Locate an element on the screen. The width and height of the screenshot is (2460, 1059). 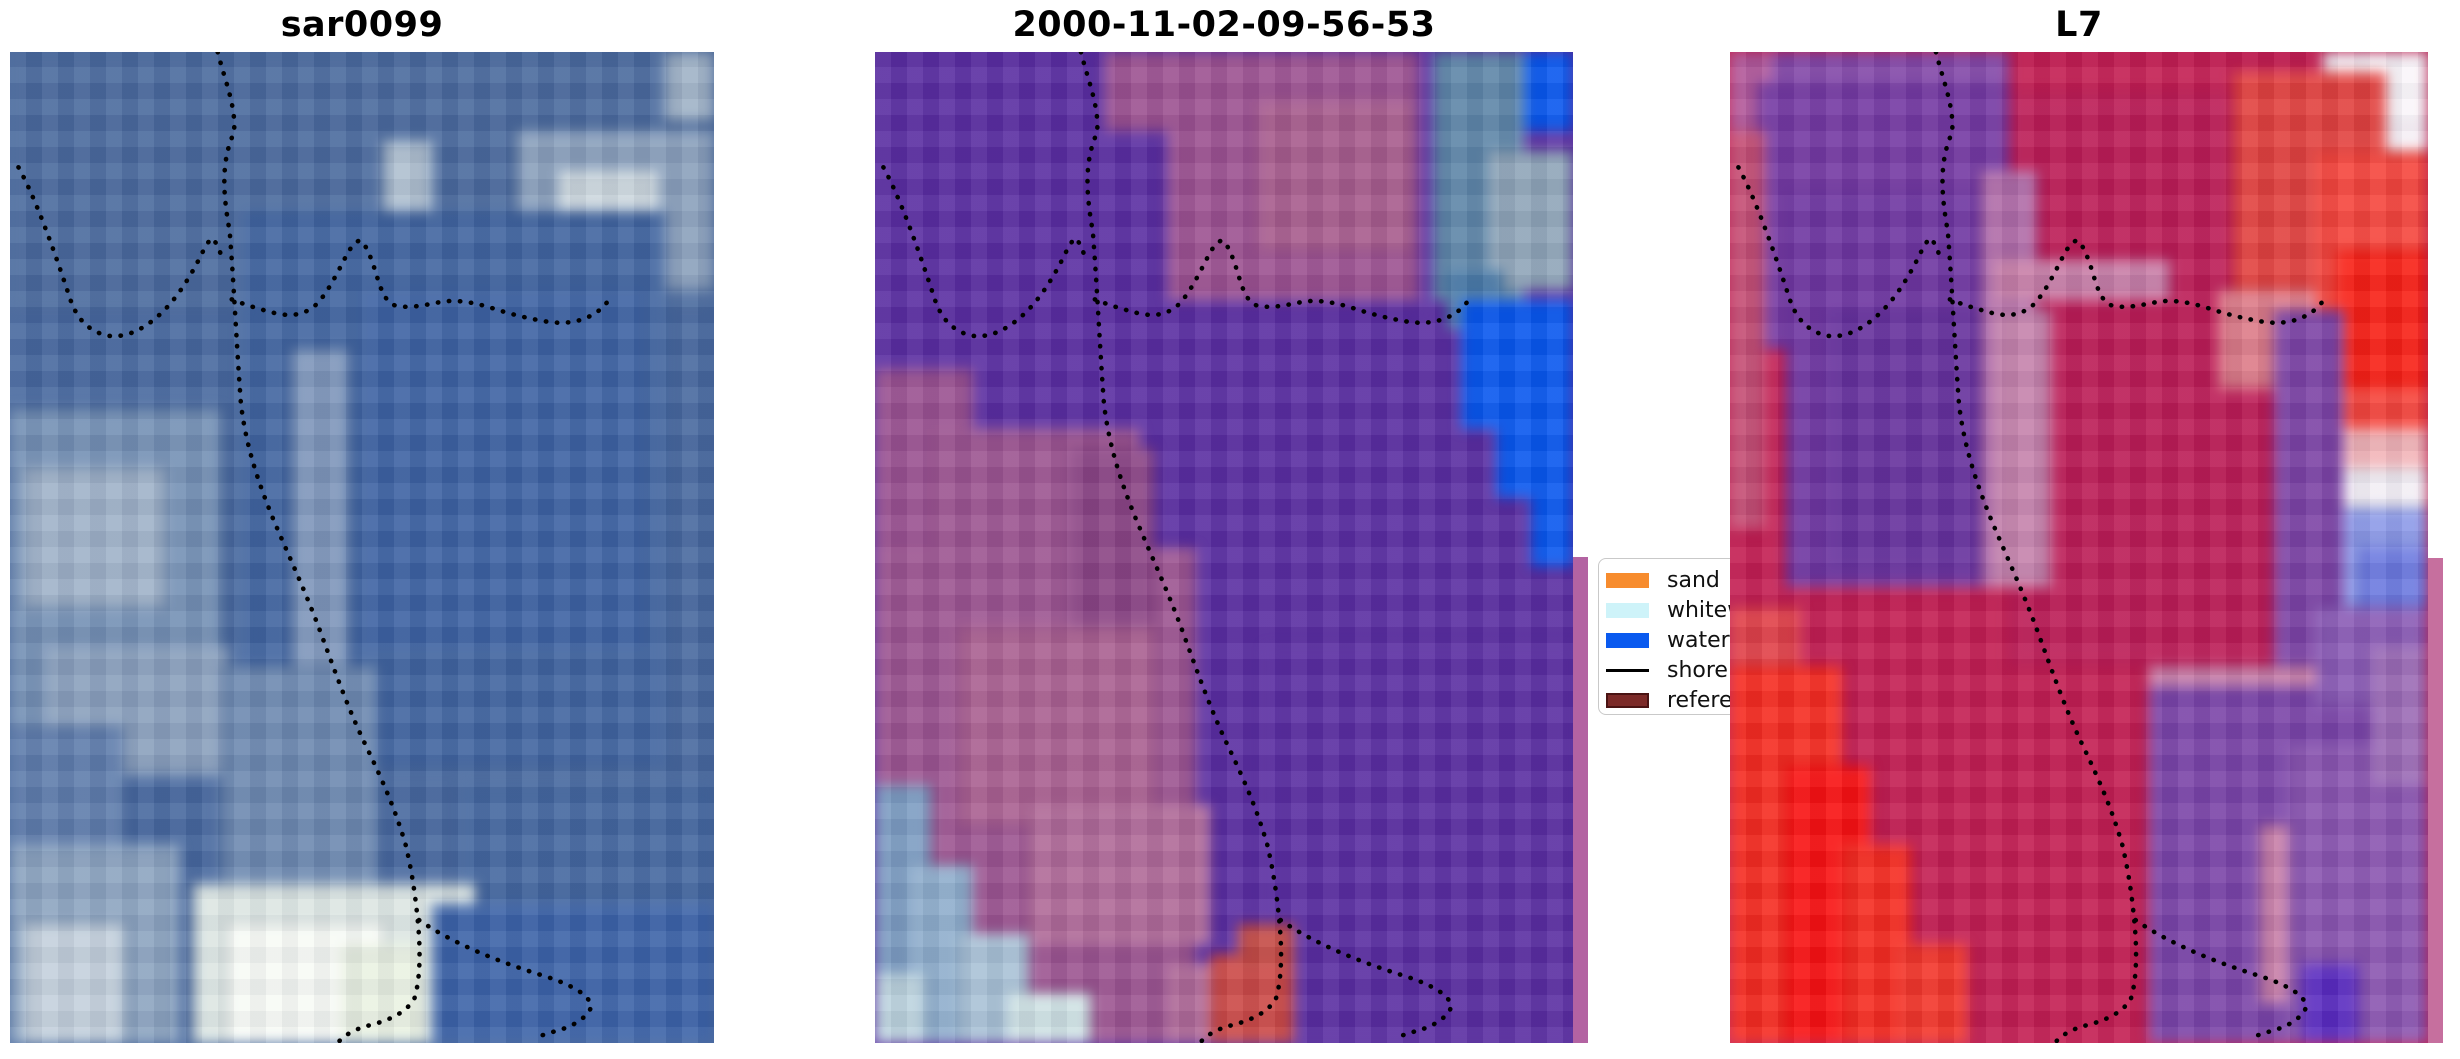
panel-title-sar0099: sar0099 is located at coordinates (362, 25).